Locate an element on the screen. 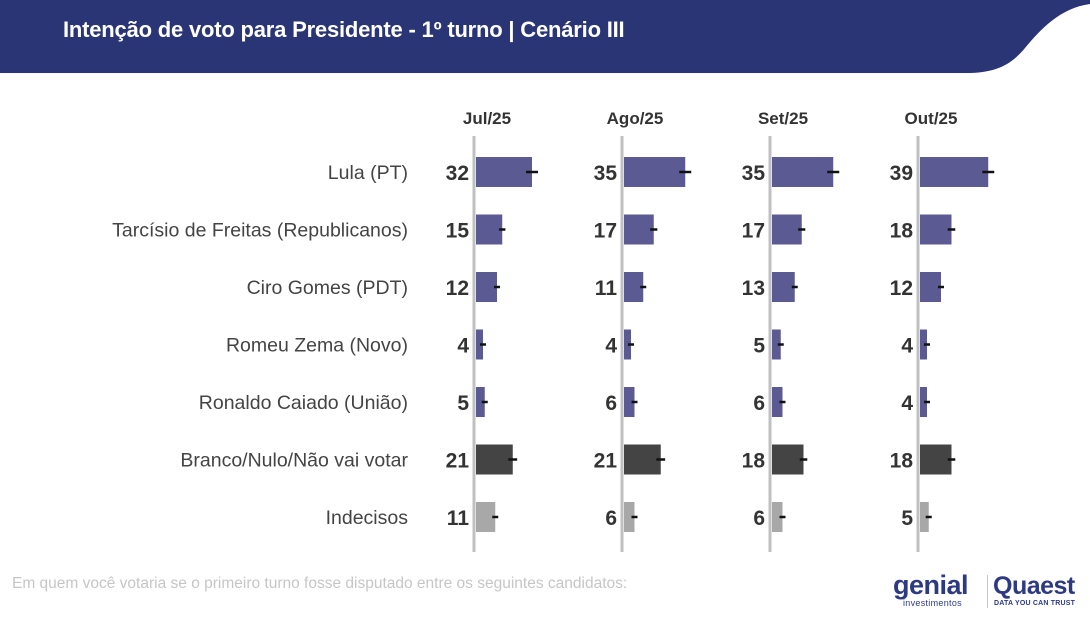  category-label: Lula (PT) is located at coordinates (368, 173).